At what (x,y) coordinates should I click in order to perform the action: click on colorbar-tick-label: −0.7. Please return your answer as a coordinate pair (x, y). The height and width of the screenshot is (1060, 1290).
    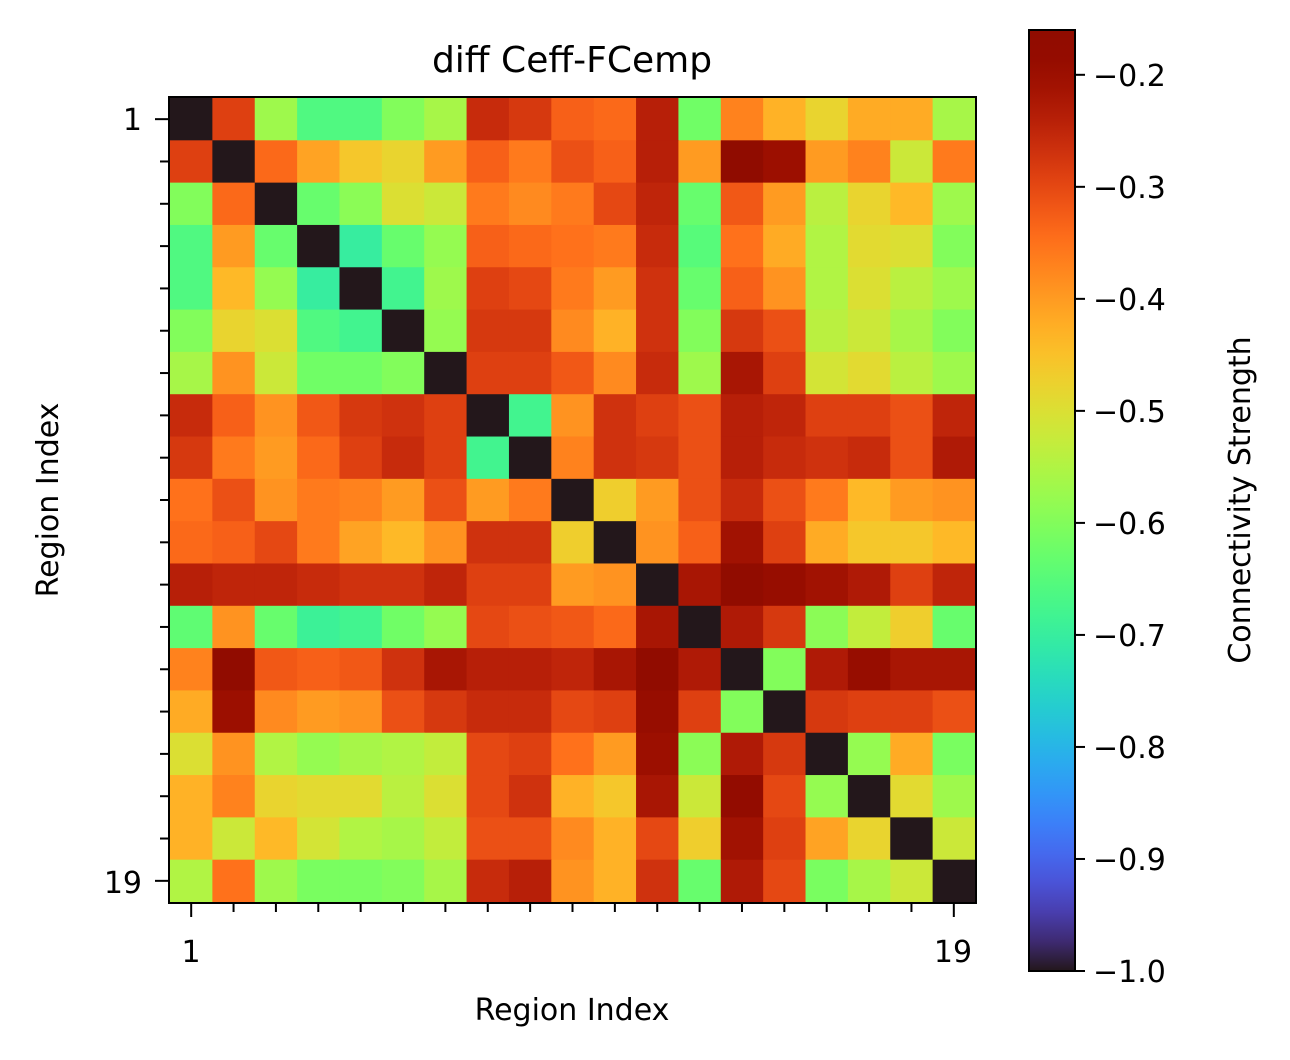
    Looking at the image, I should click on (1129, 636).